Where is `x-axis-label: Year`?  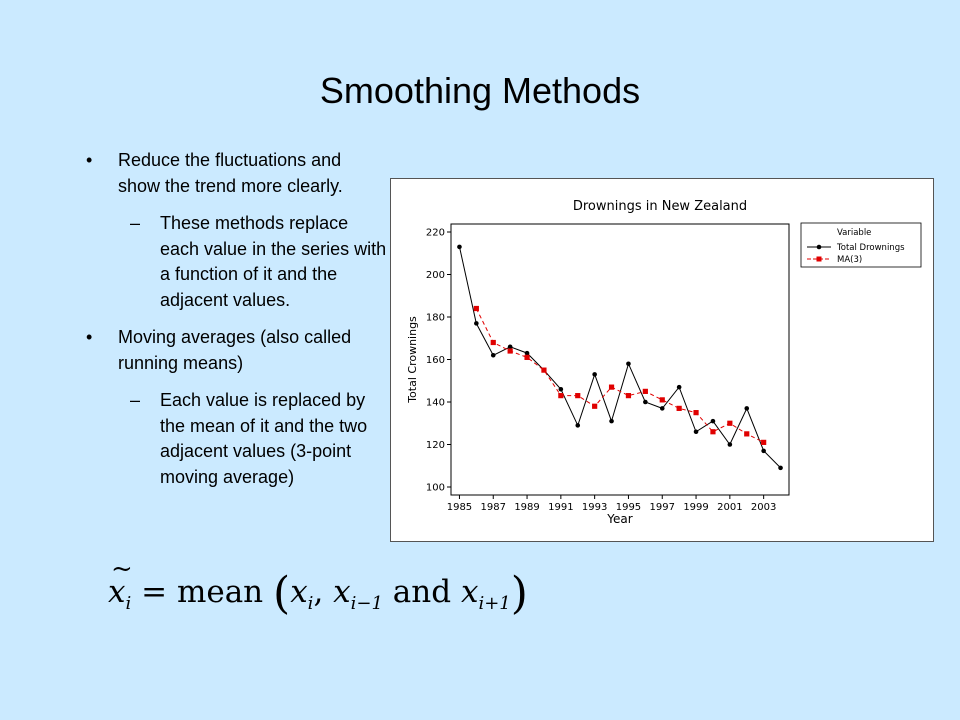 x-axis-label: Year is located at coordinates (619, 519).